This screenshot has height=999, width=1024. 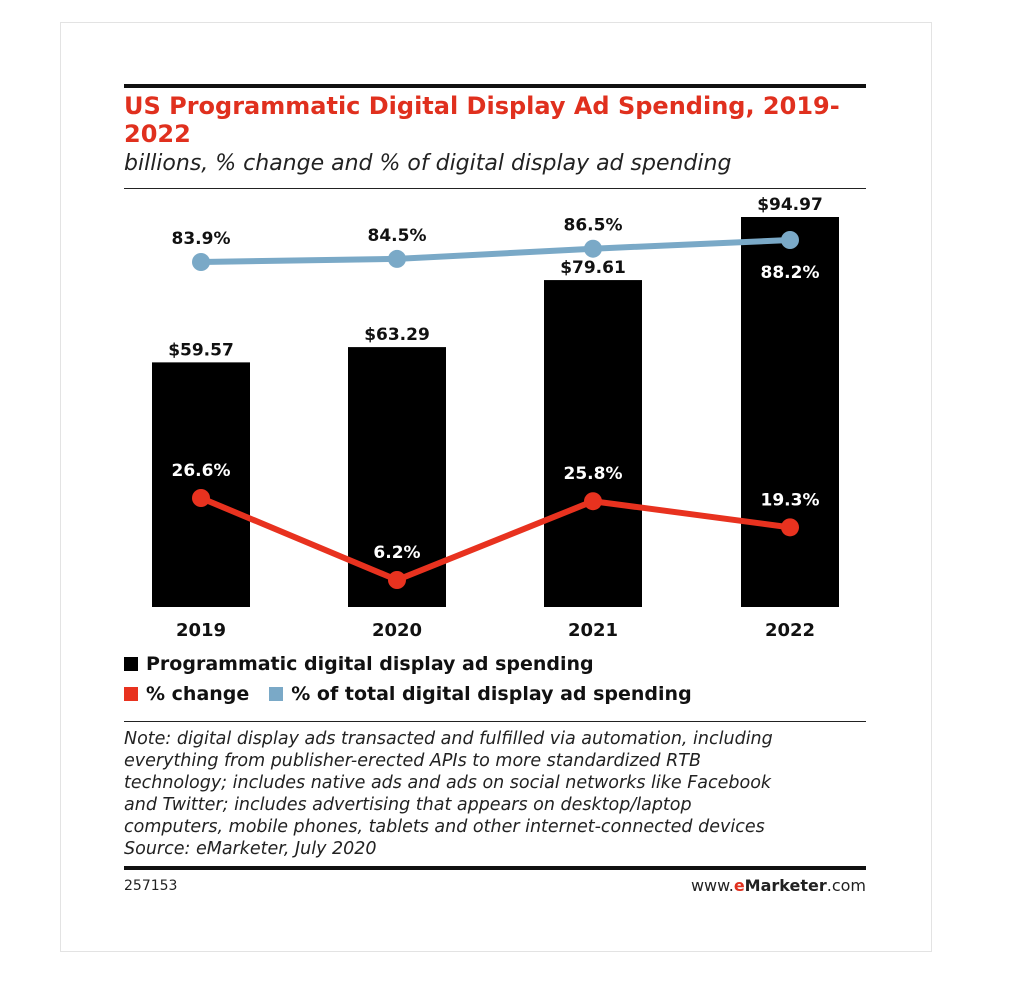 What do you see at coordinates (495, 721) in the screenshot?
I see `legend-rule` at bounding box center [495, 721].